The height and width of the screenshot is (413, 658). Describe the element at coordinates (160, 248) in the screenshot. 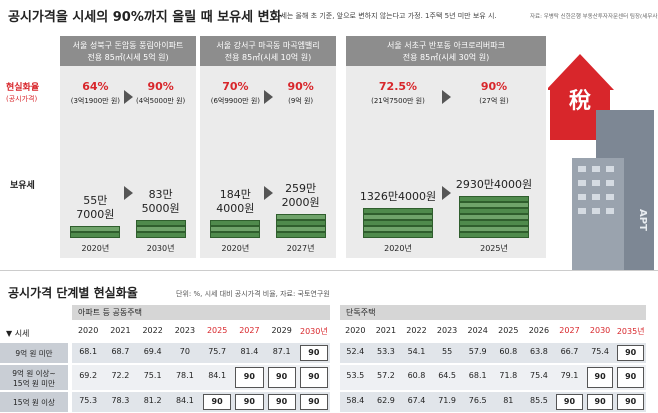

I see `year: 2030년` at that location.